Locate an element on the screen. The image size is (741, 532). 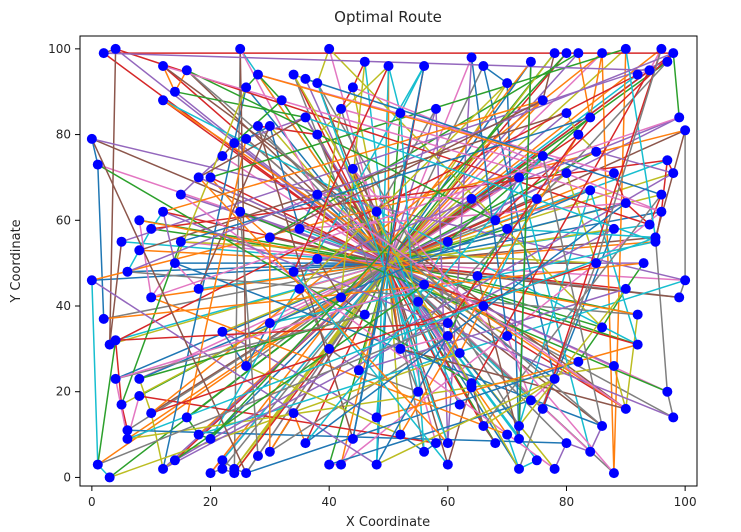
x-tick-label: 0 is located at coordinates (92, 502).